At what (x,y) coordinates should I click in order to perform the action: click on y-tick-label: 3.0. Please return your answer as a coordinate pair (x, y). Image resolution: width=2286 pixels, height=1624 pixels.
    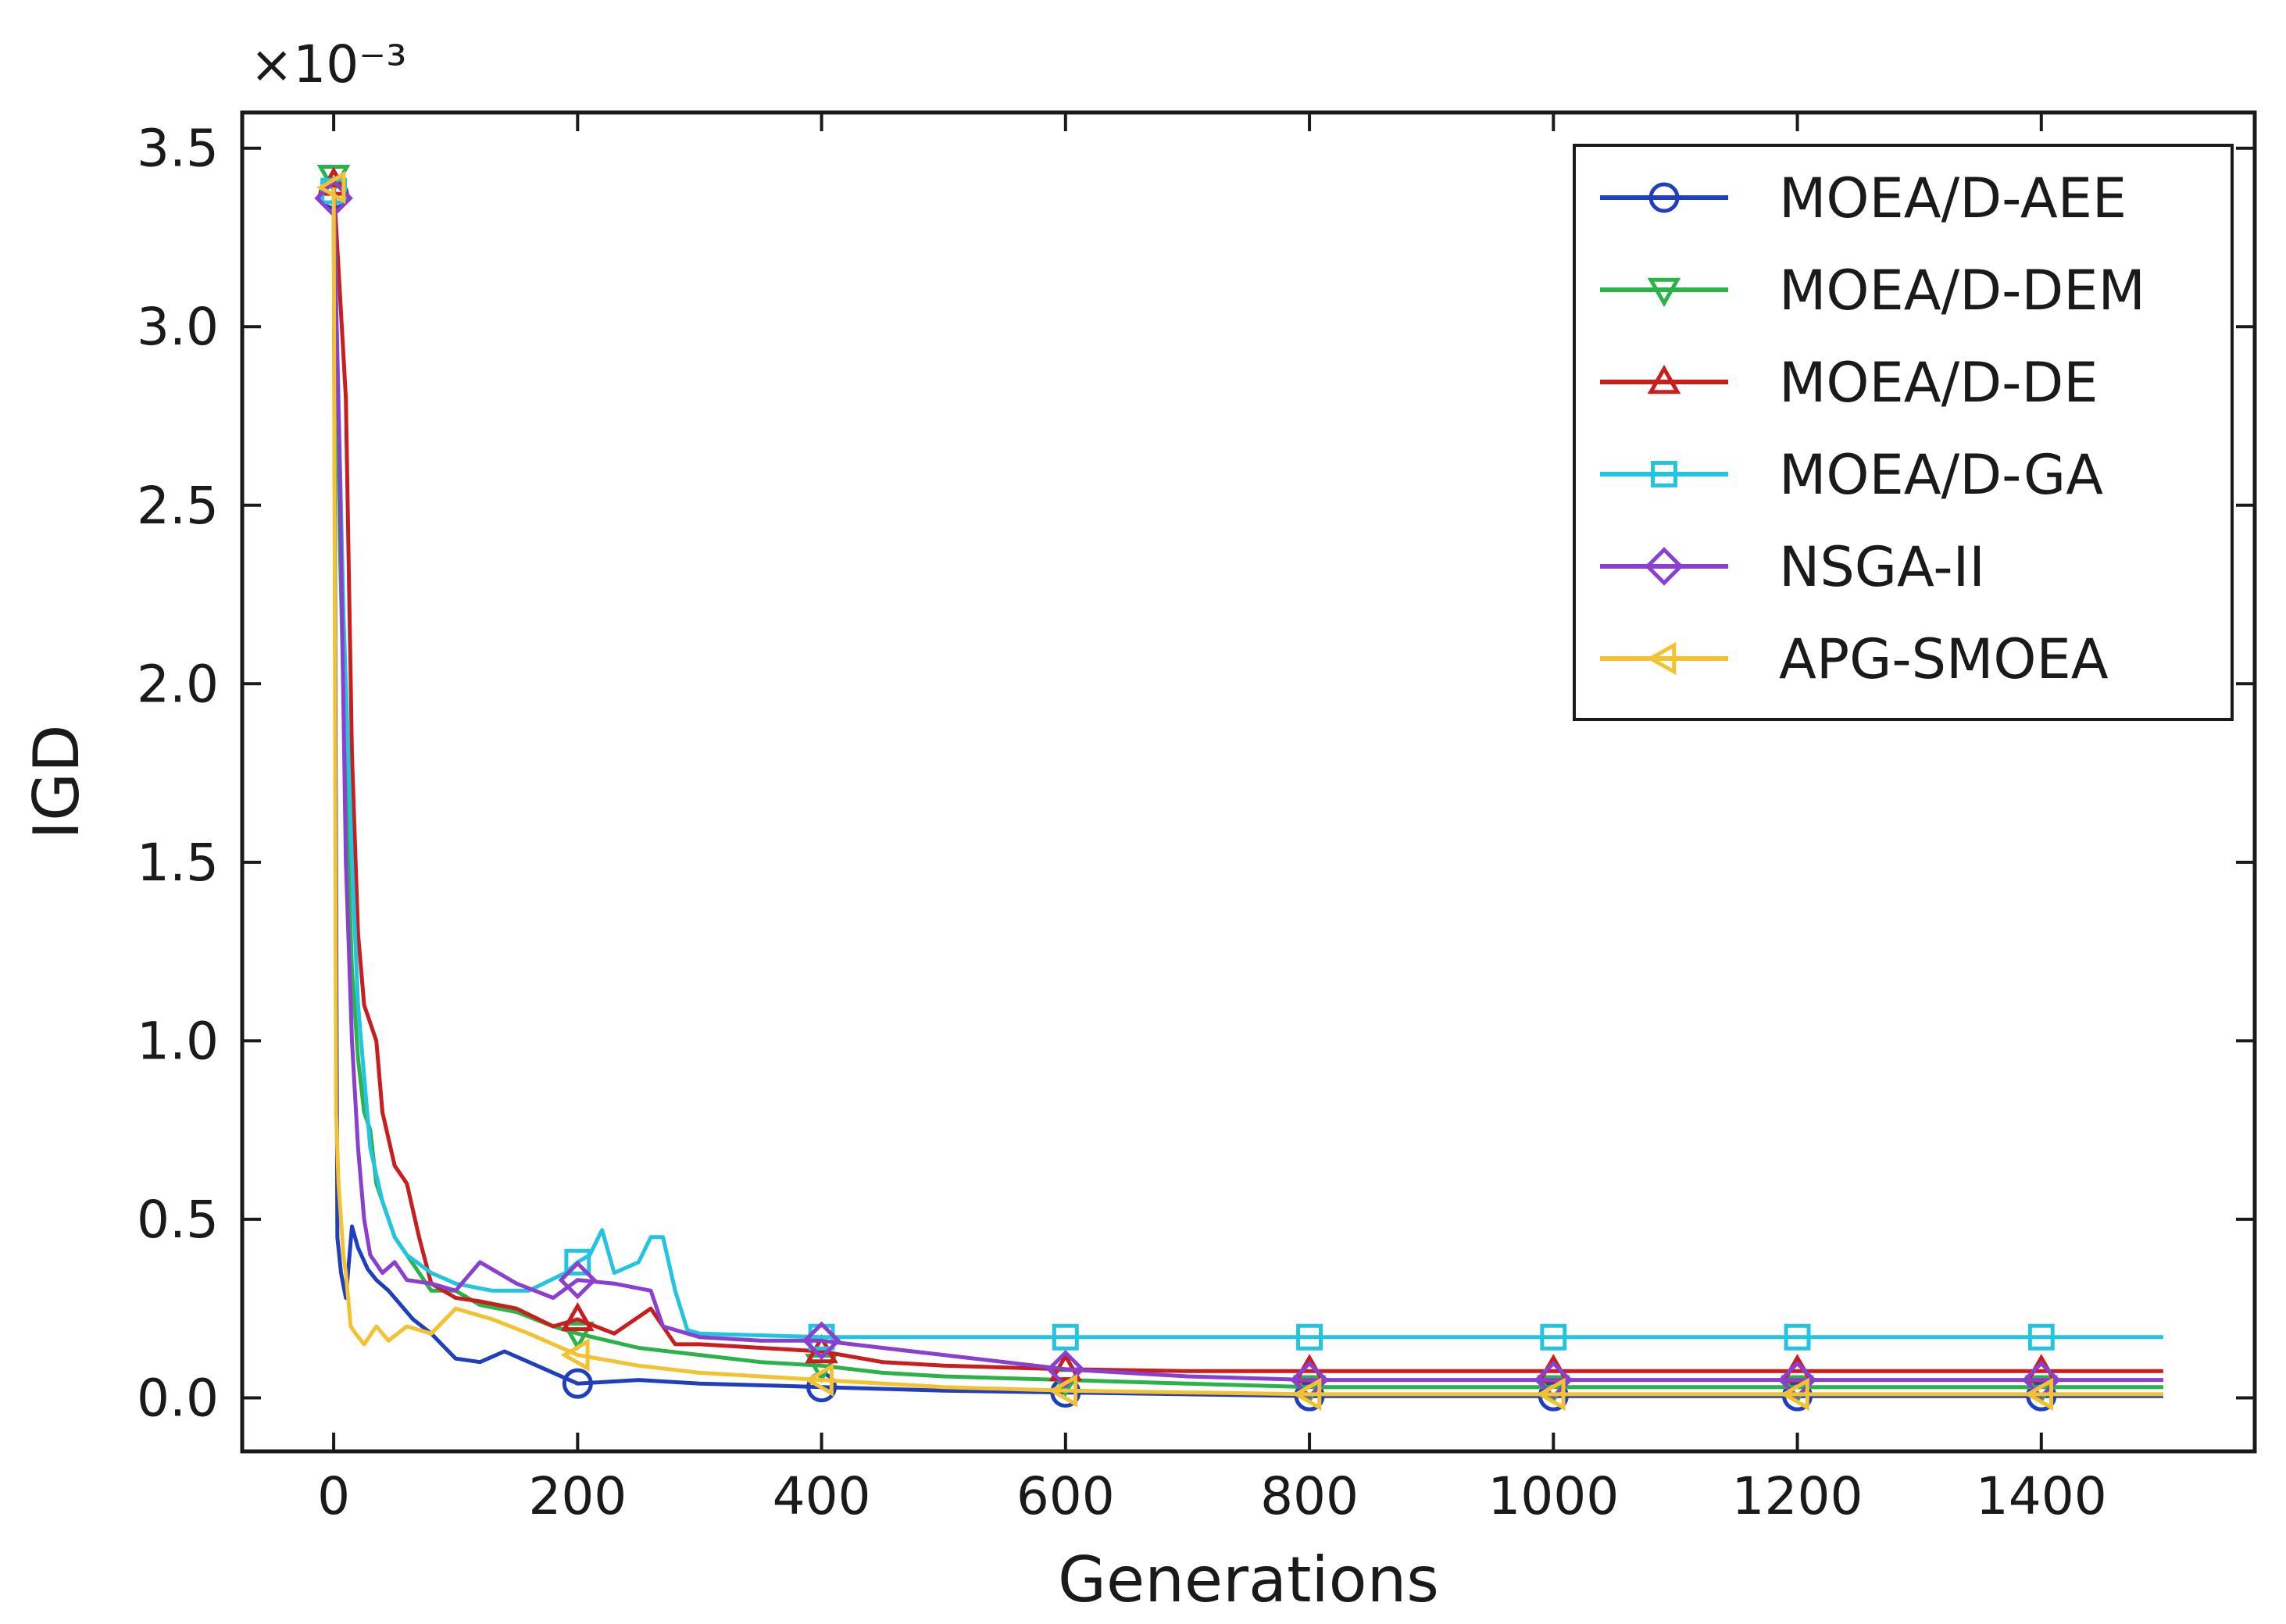
    Looking at the image, I should click on (178, 327).